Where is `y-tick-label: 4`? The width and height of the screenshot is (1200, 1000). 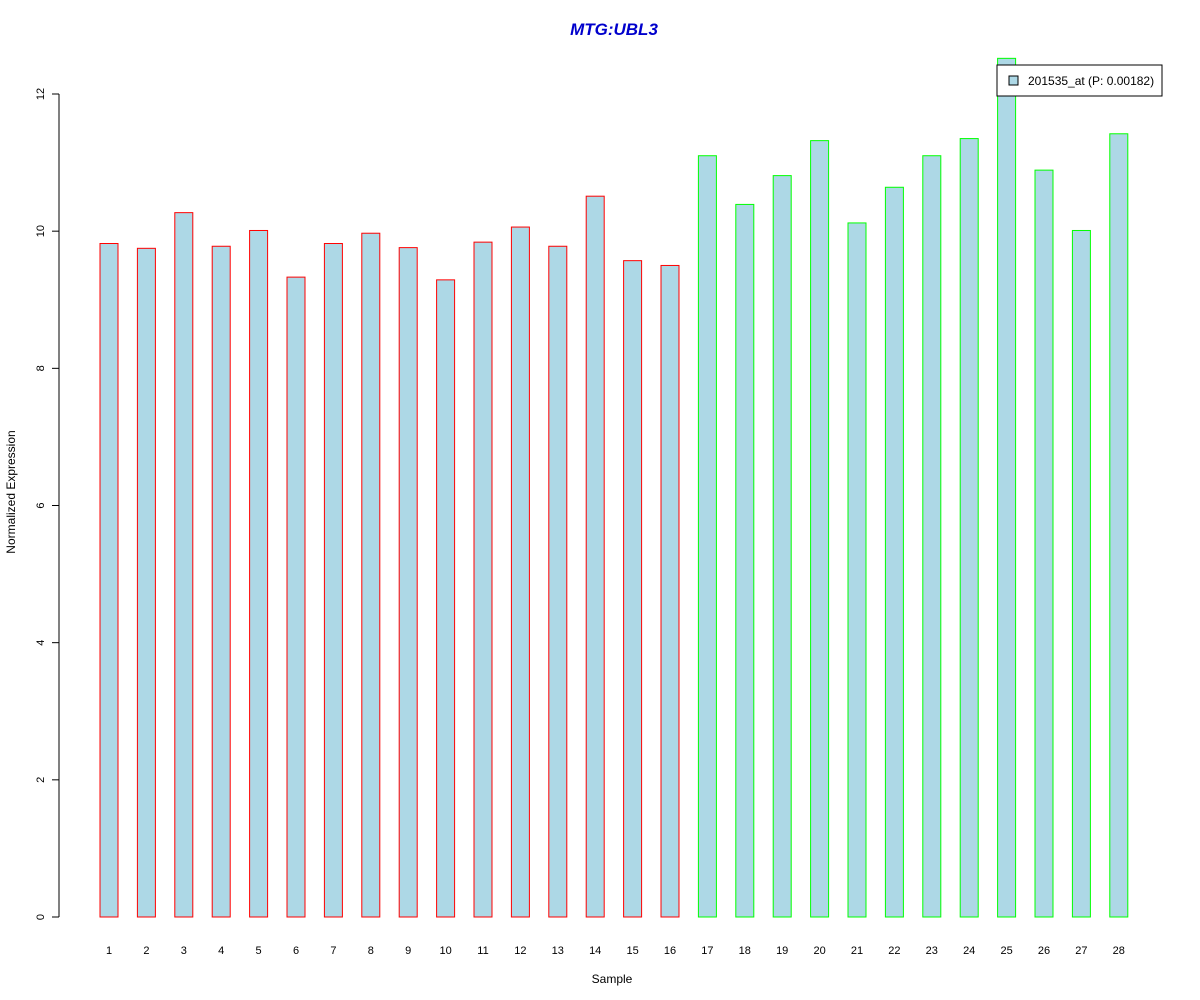 y-tick-label: 4 is located at coordinates (41, 643).